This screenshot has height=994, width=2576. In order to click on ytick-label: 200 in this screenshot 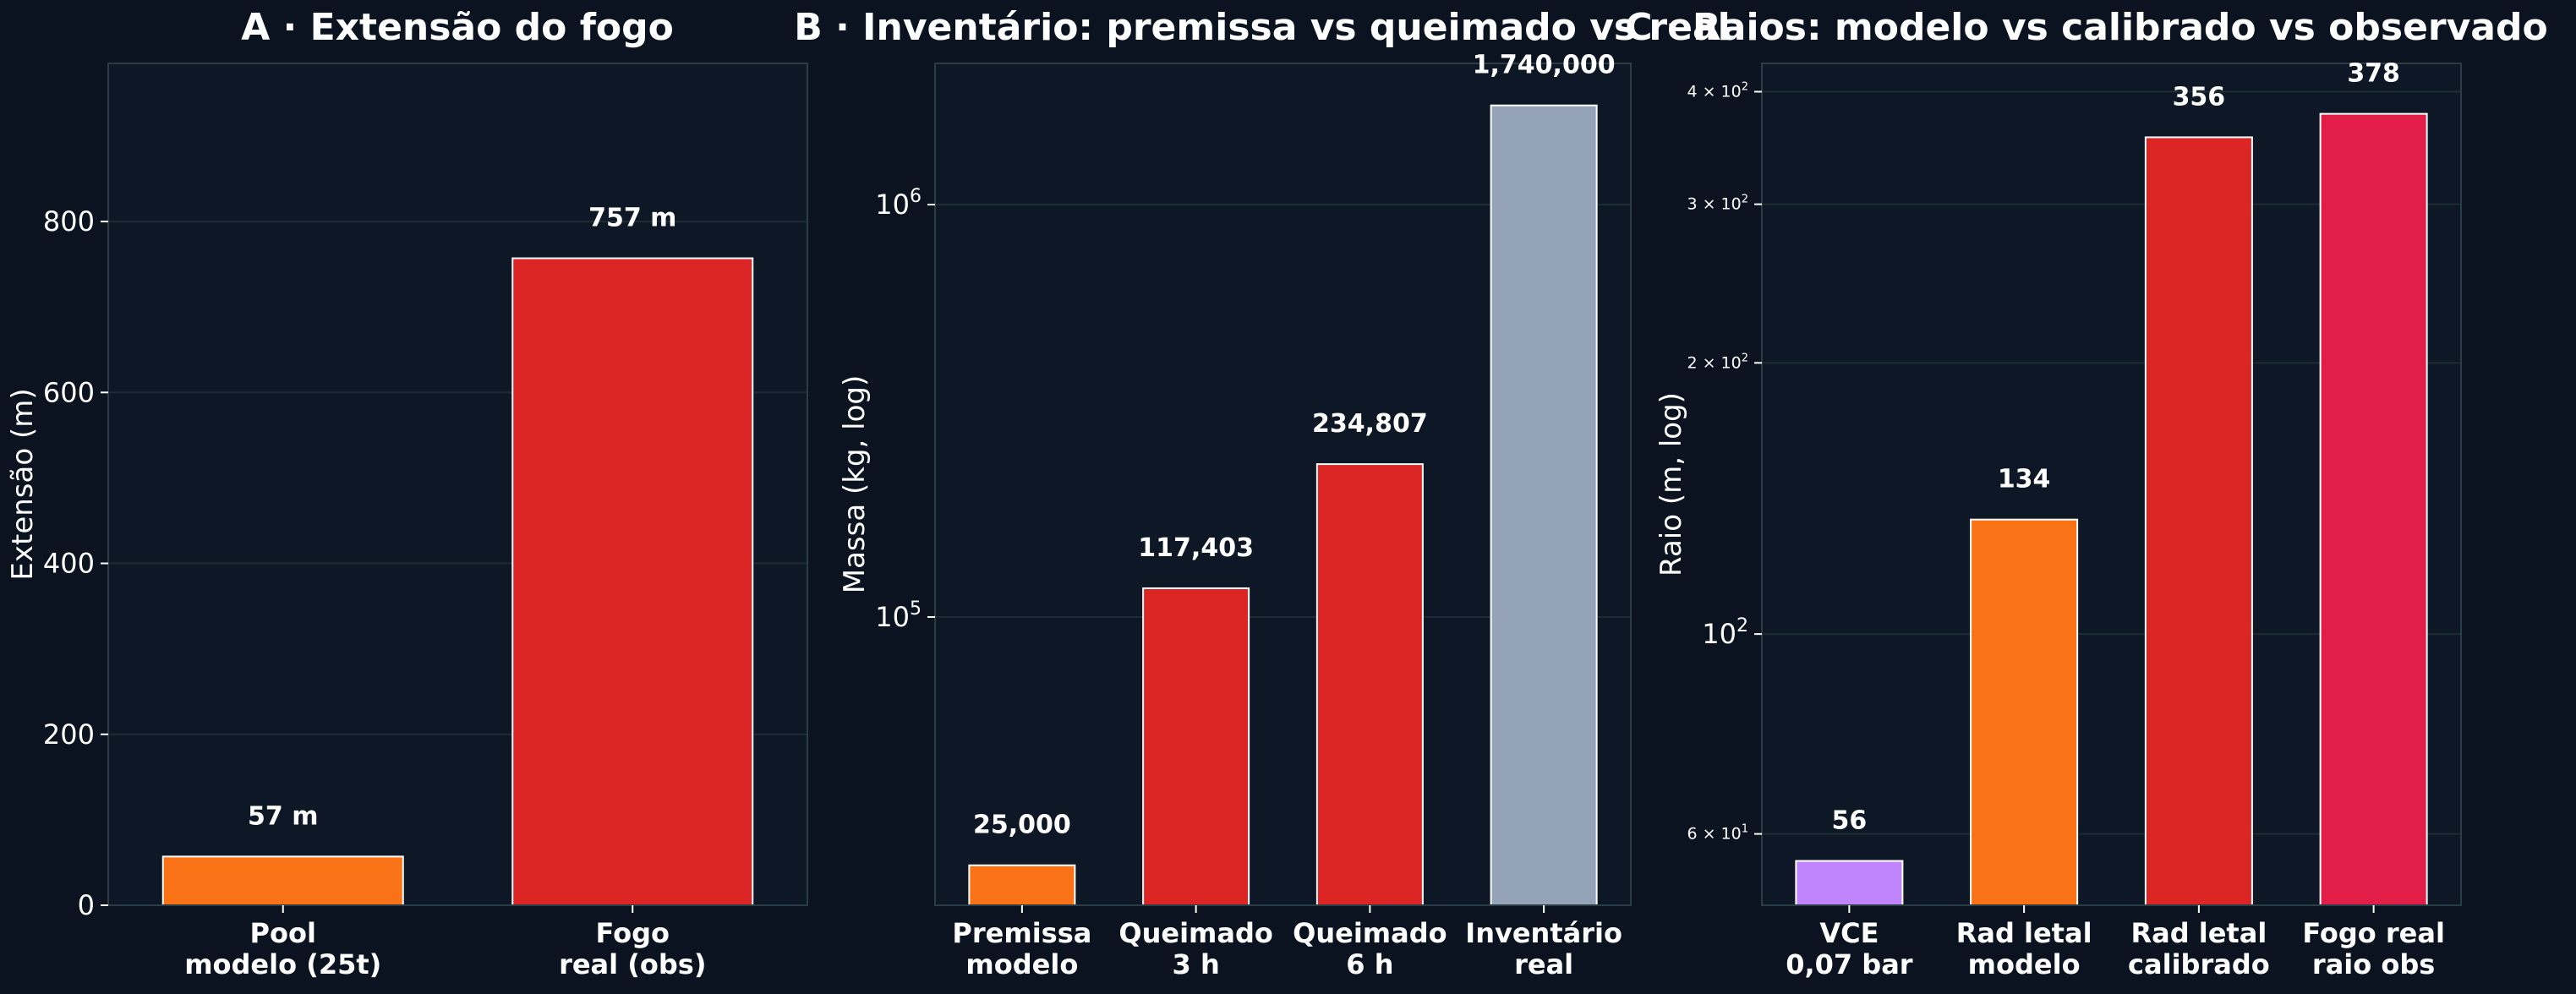, I will do `click(69, 734)`.